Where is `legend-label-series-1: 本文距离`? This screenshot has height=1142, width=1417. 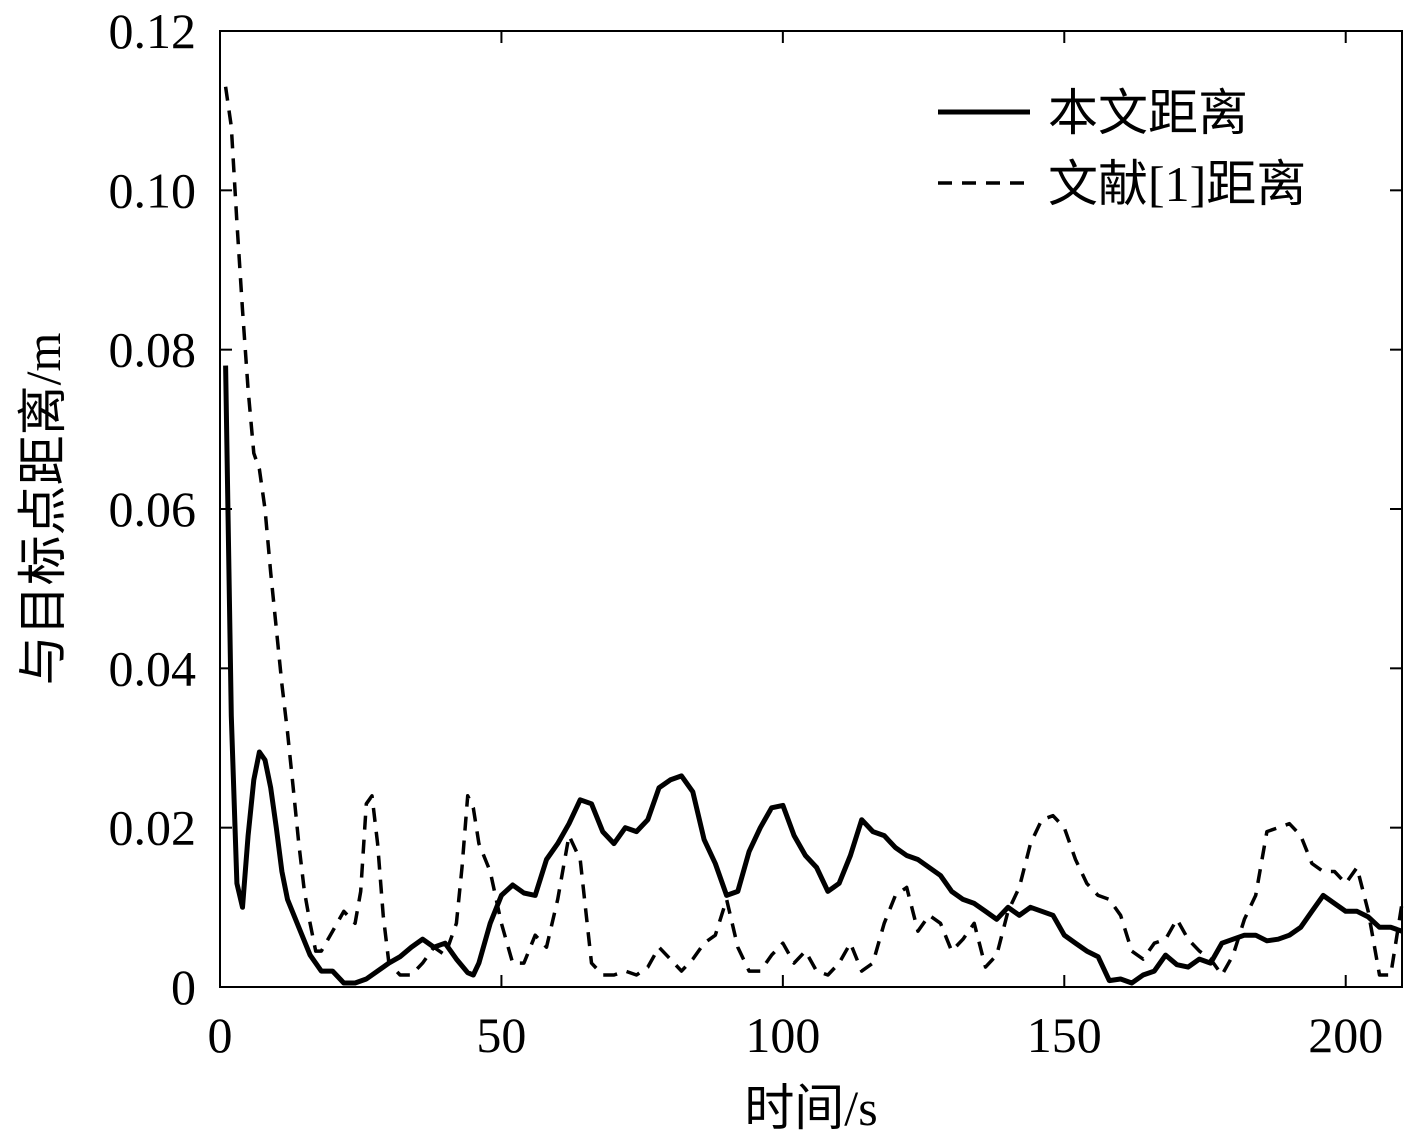 legend-label-series-1: 本文距离 is located at coordinates (1148, 113).